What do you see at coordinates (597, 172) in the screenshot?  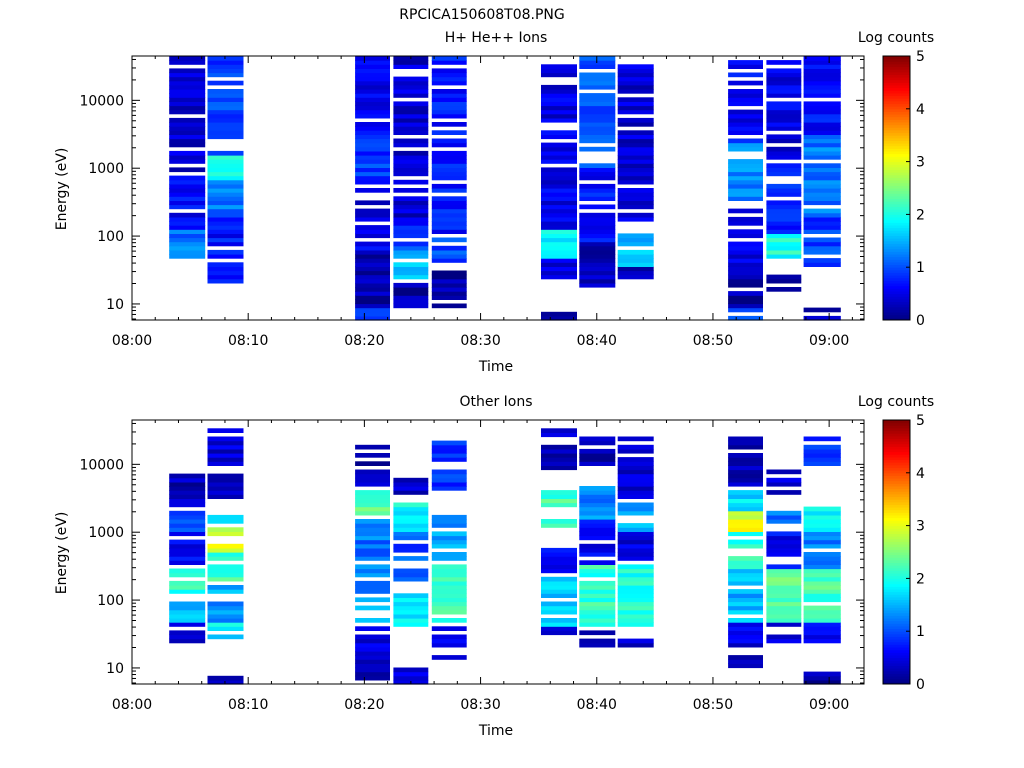 I see `spectrogram-column` at bounding box center [597, 172].